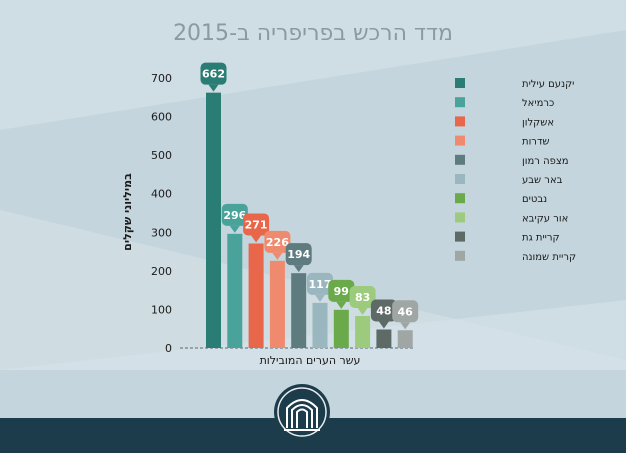 The image size is (626, 453). I want to click on svg-text: באר שבע, so click(542, 180).